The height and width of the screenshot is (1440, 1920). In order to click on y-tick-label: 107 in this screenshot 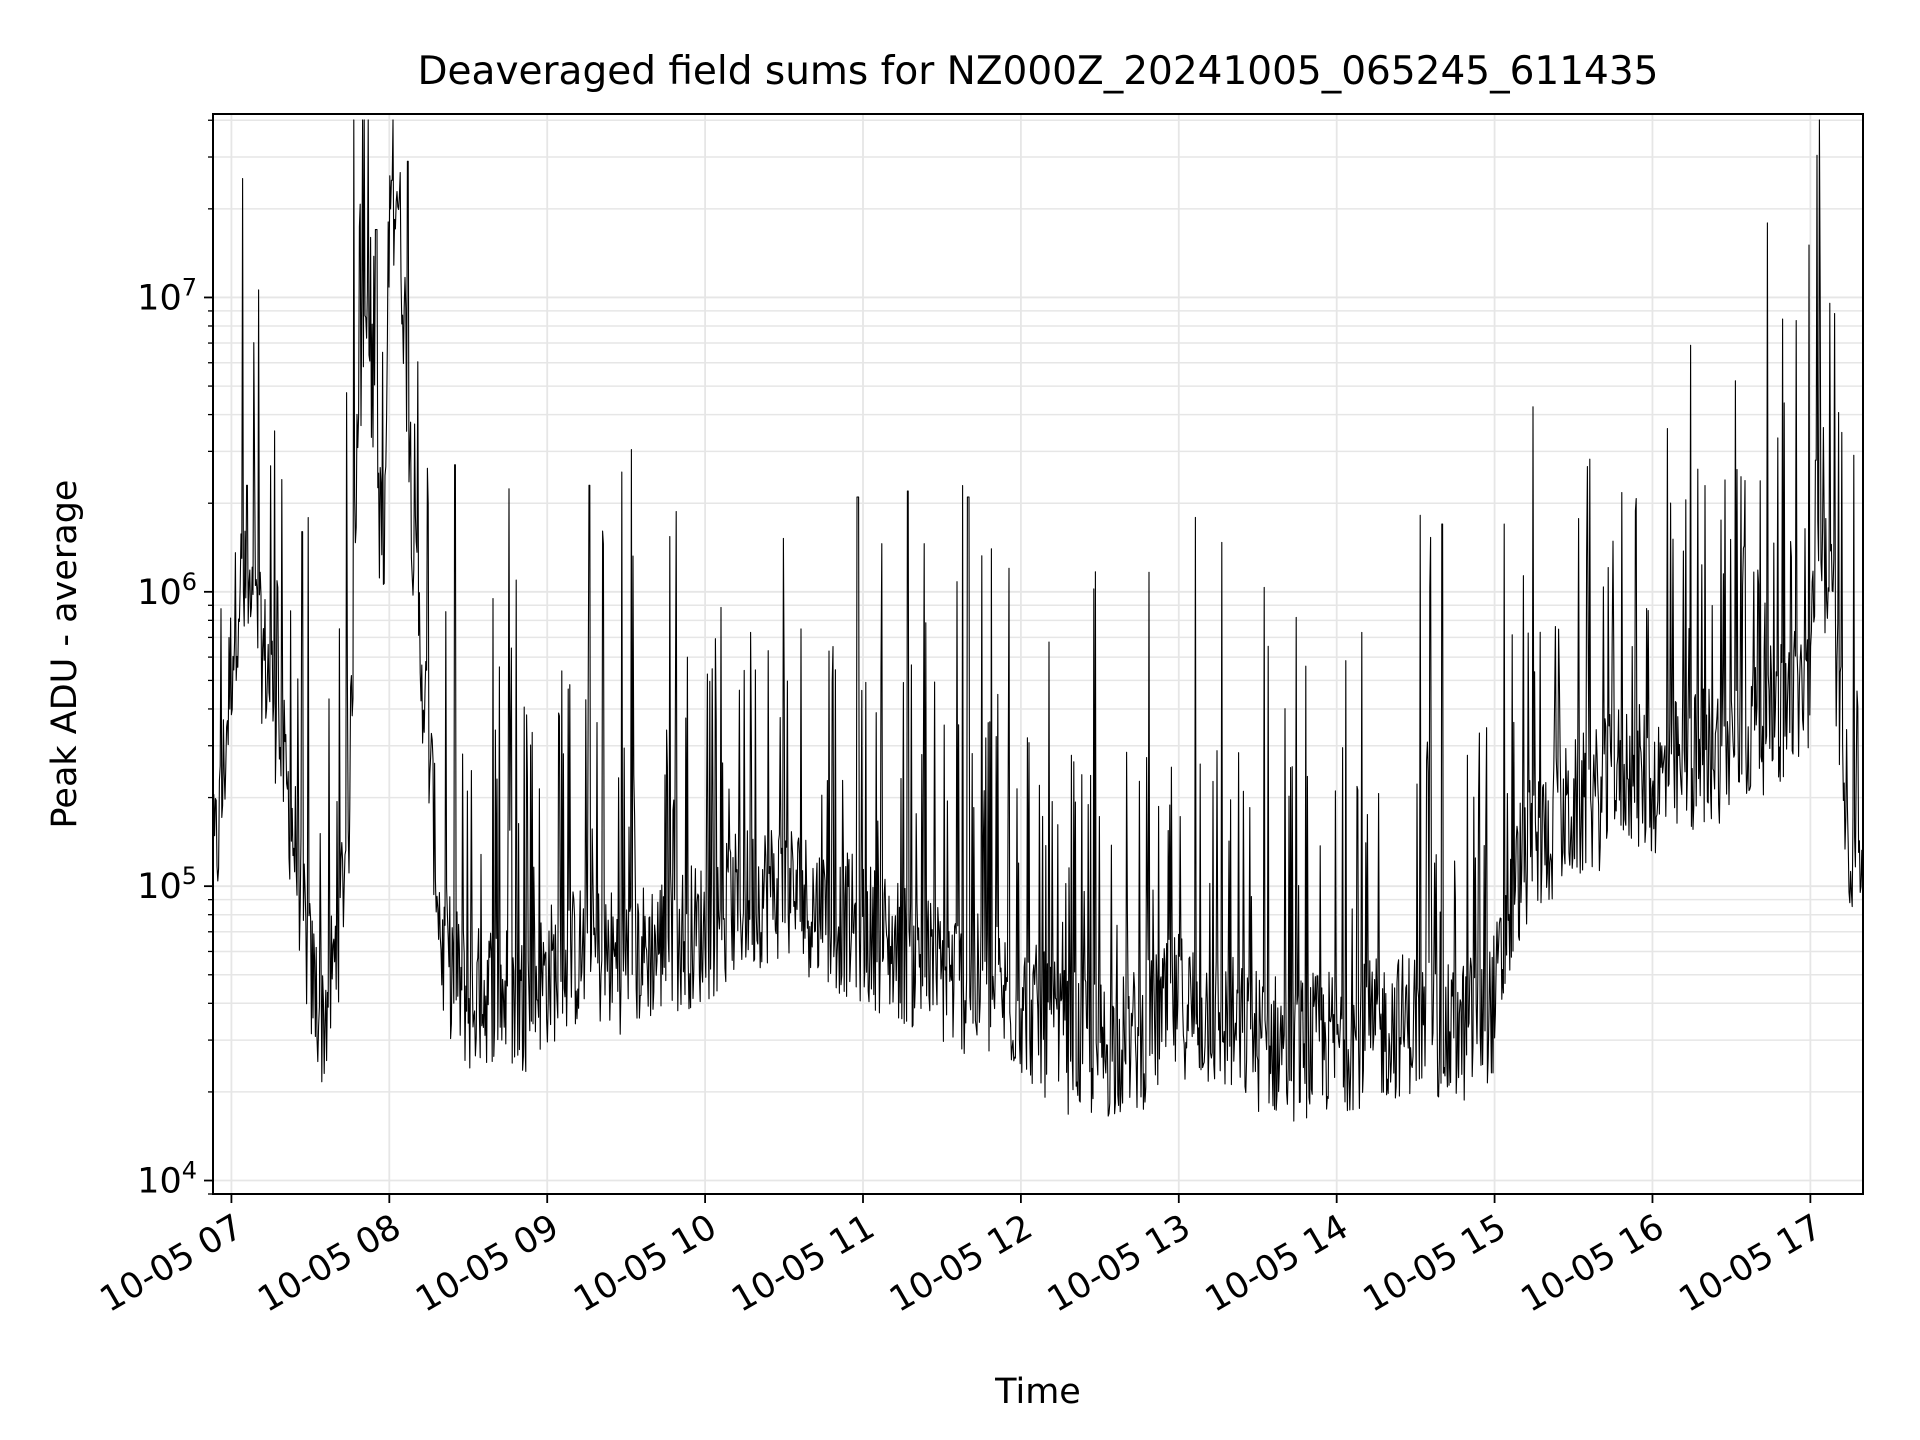, I will do `click(167, 295)`.